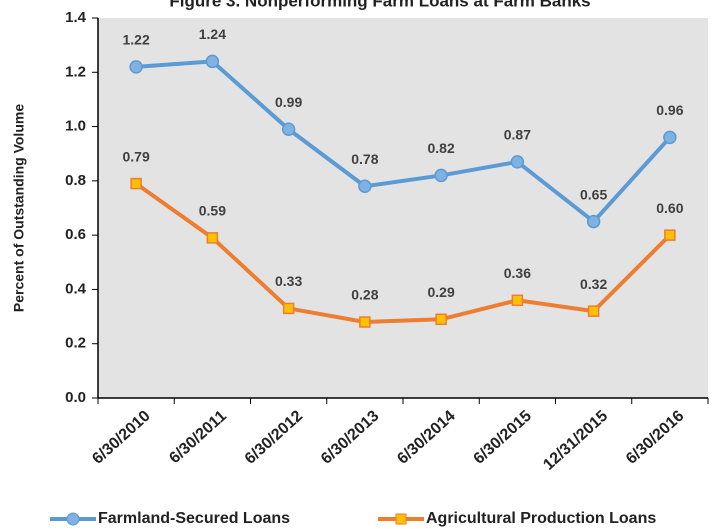 The image size is (714, 529). What do you see at coordinates (288, 281) in the screenshot?
I see `data-label: 0.33` at bounding box center [288, 281].